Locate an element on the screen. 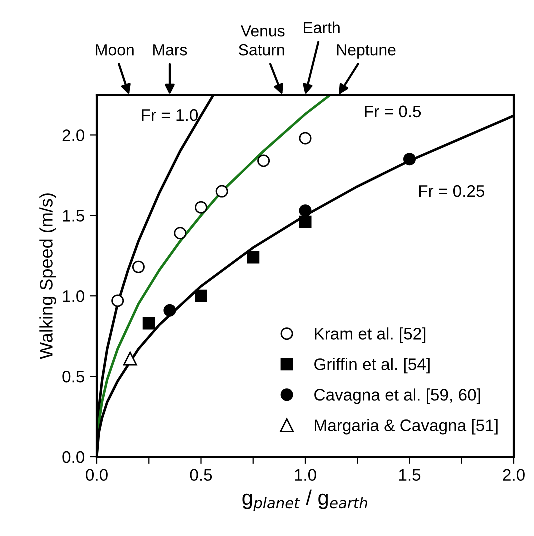 This screenshot has height=536, width=534. y-tick-label: 2.0 is located at coordinates (73, 136).